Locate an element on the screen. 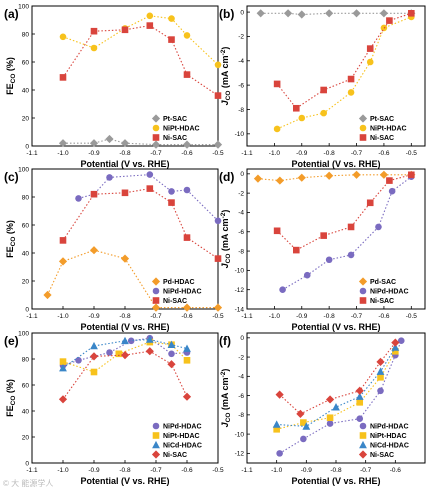 The image size is (437, 498). plot-frame is located at coordinates (336, 239).